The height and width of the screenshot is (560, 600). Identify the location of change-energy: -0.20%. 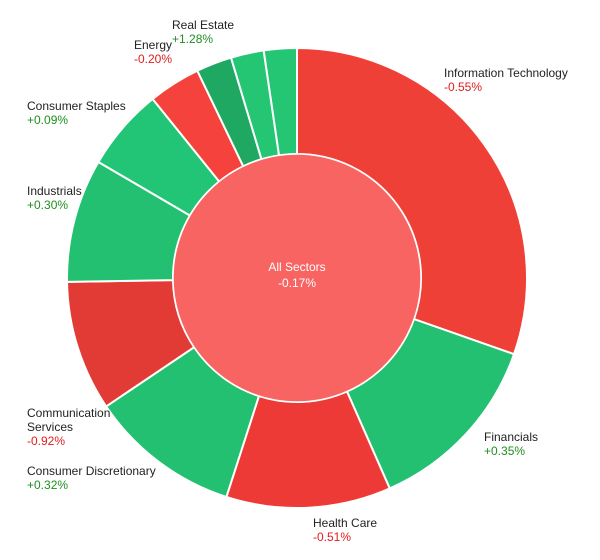
(153, 59).